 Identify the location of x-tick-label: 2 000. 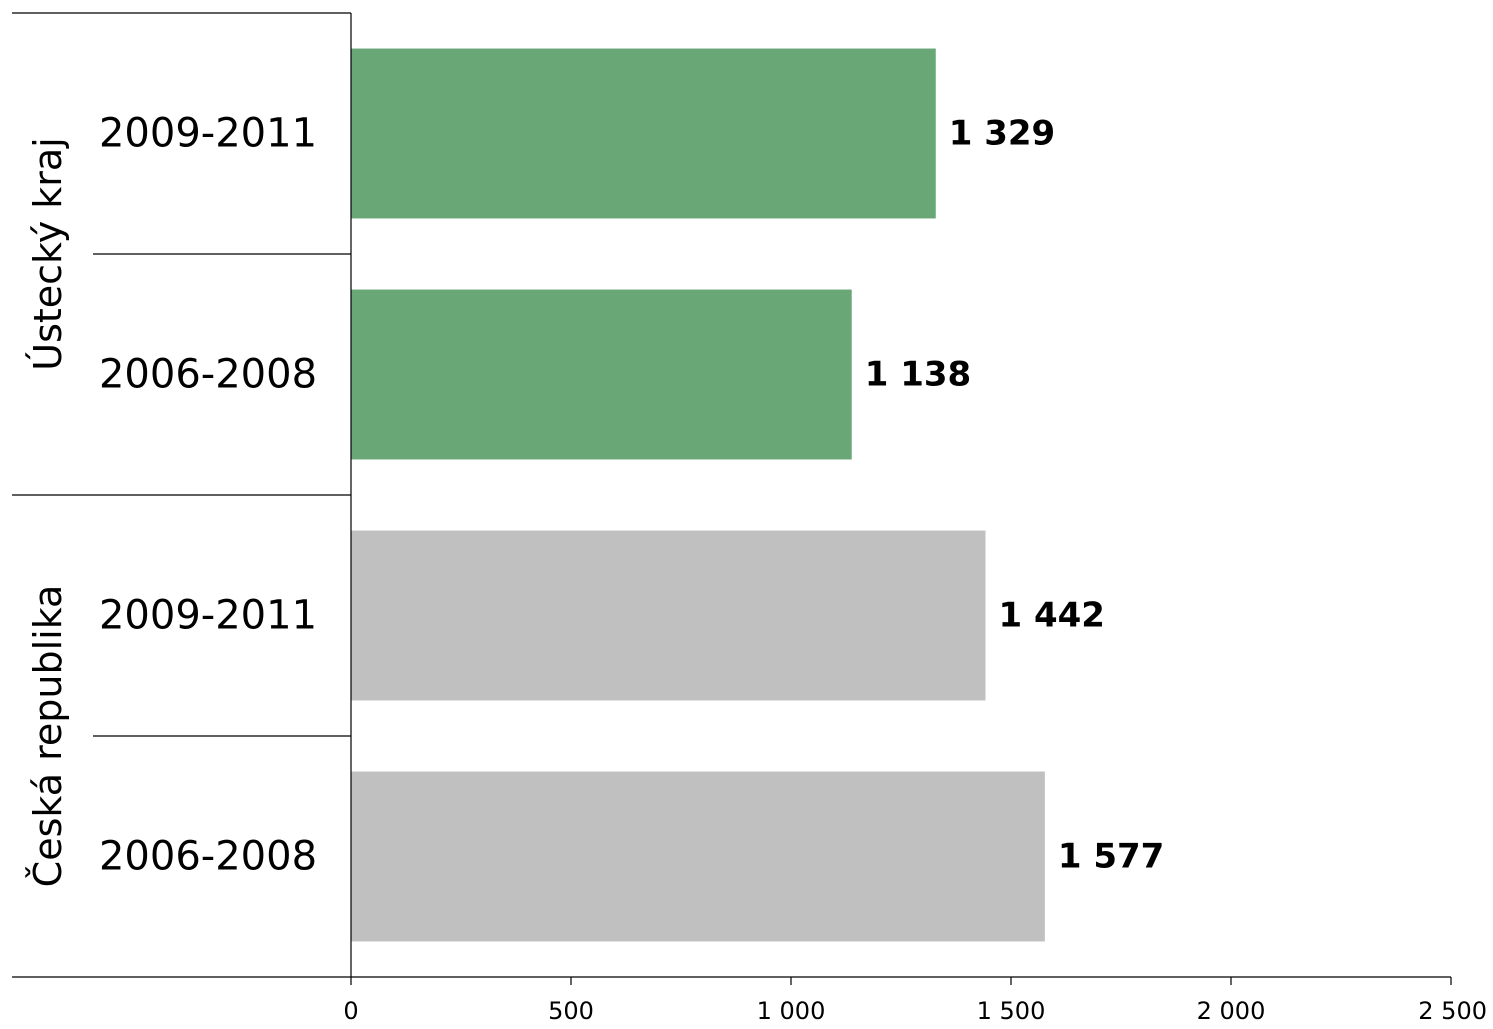
(1231, 1011).